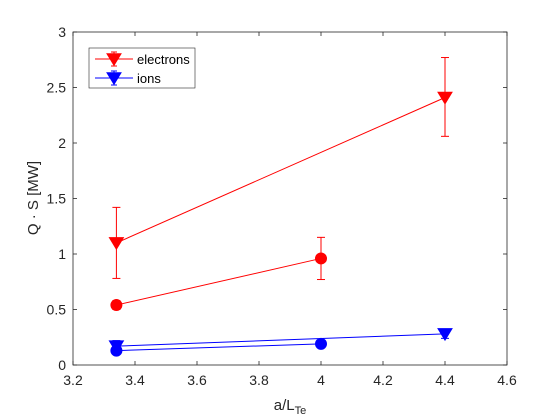 The height and width of the screenshot is (420, 560). I want to click on x-tick-label: 4.4, so click(445, 380).